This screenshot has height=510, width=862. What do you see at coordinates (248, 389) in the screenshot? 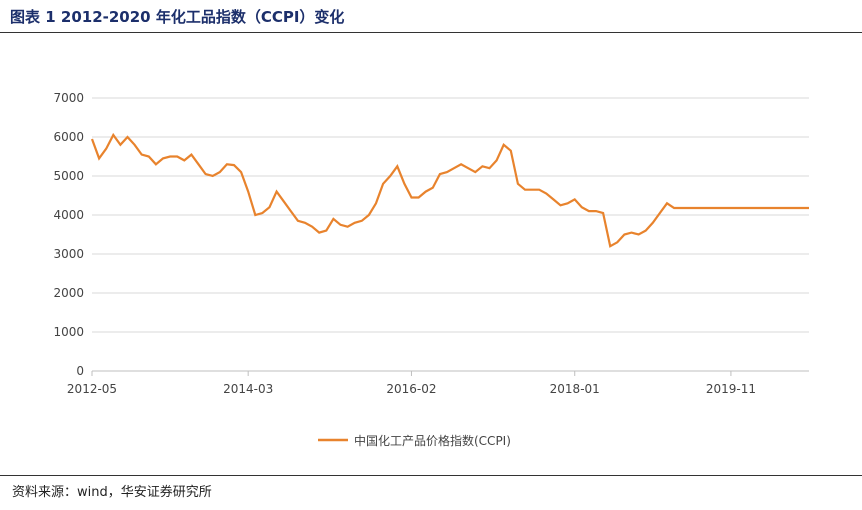
I see `x-tick-label: 2014-03` at bounding box center [248, 389].